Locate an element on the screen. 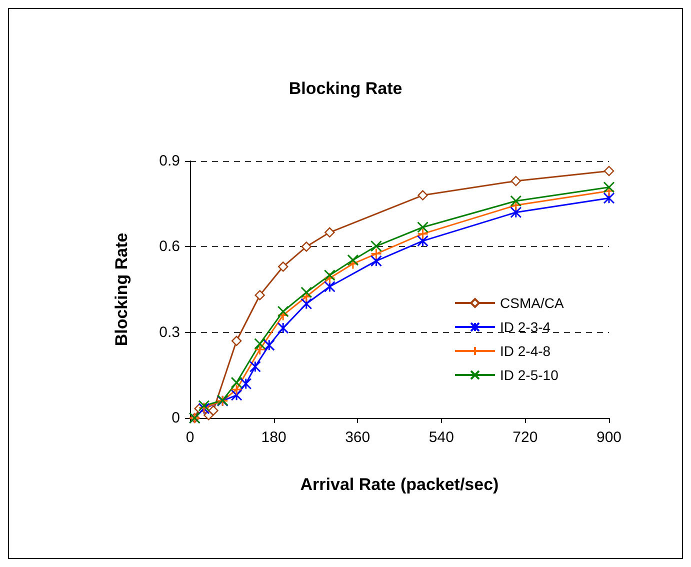  legend-label: ID 2-5-10 is located at coordinates (529, 375).